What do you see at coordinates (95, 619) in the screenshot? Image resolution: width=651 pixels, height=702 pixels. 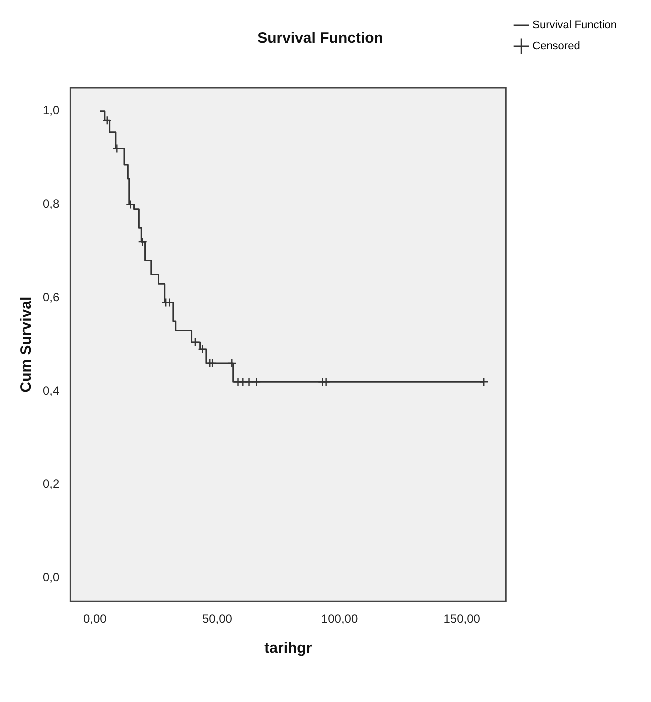 I see `x-tick-label: 0,00` at bounding box center [95, 619].